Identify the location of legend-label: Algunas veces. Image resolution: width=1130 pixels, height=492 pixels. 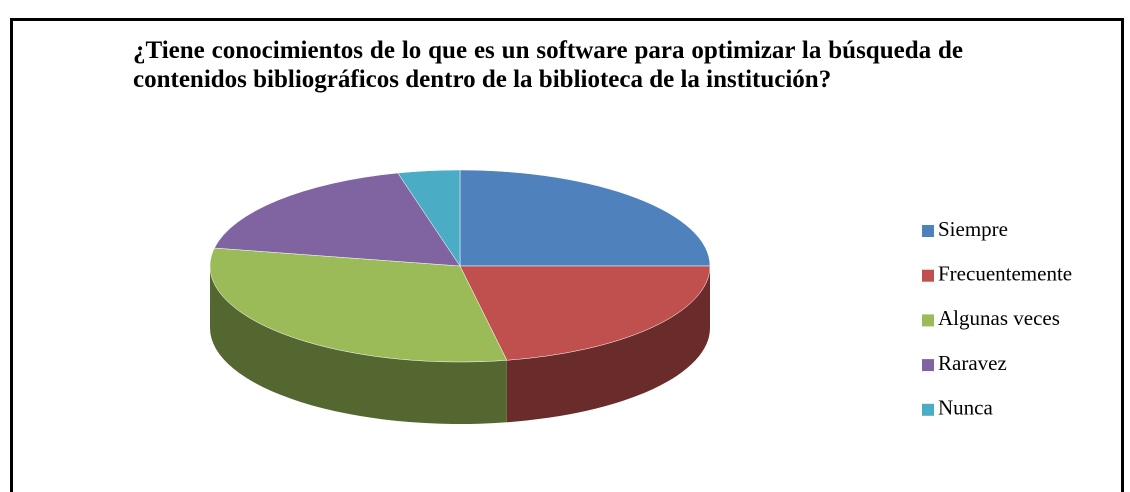
(999, 318).